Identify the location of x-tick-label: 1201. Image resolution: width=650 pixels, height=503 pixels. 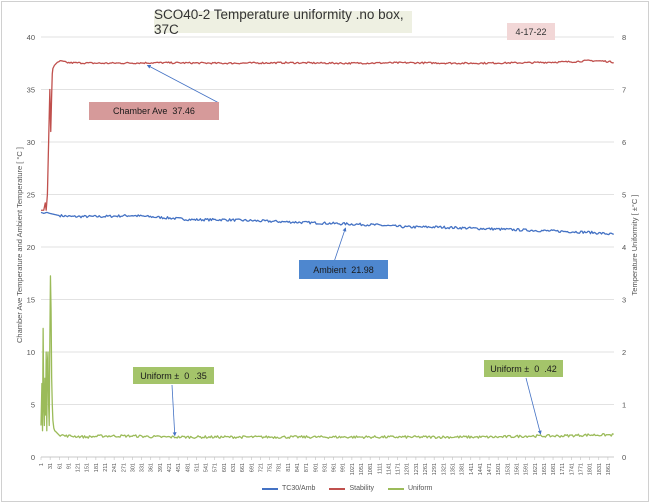
(408, 469).